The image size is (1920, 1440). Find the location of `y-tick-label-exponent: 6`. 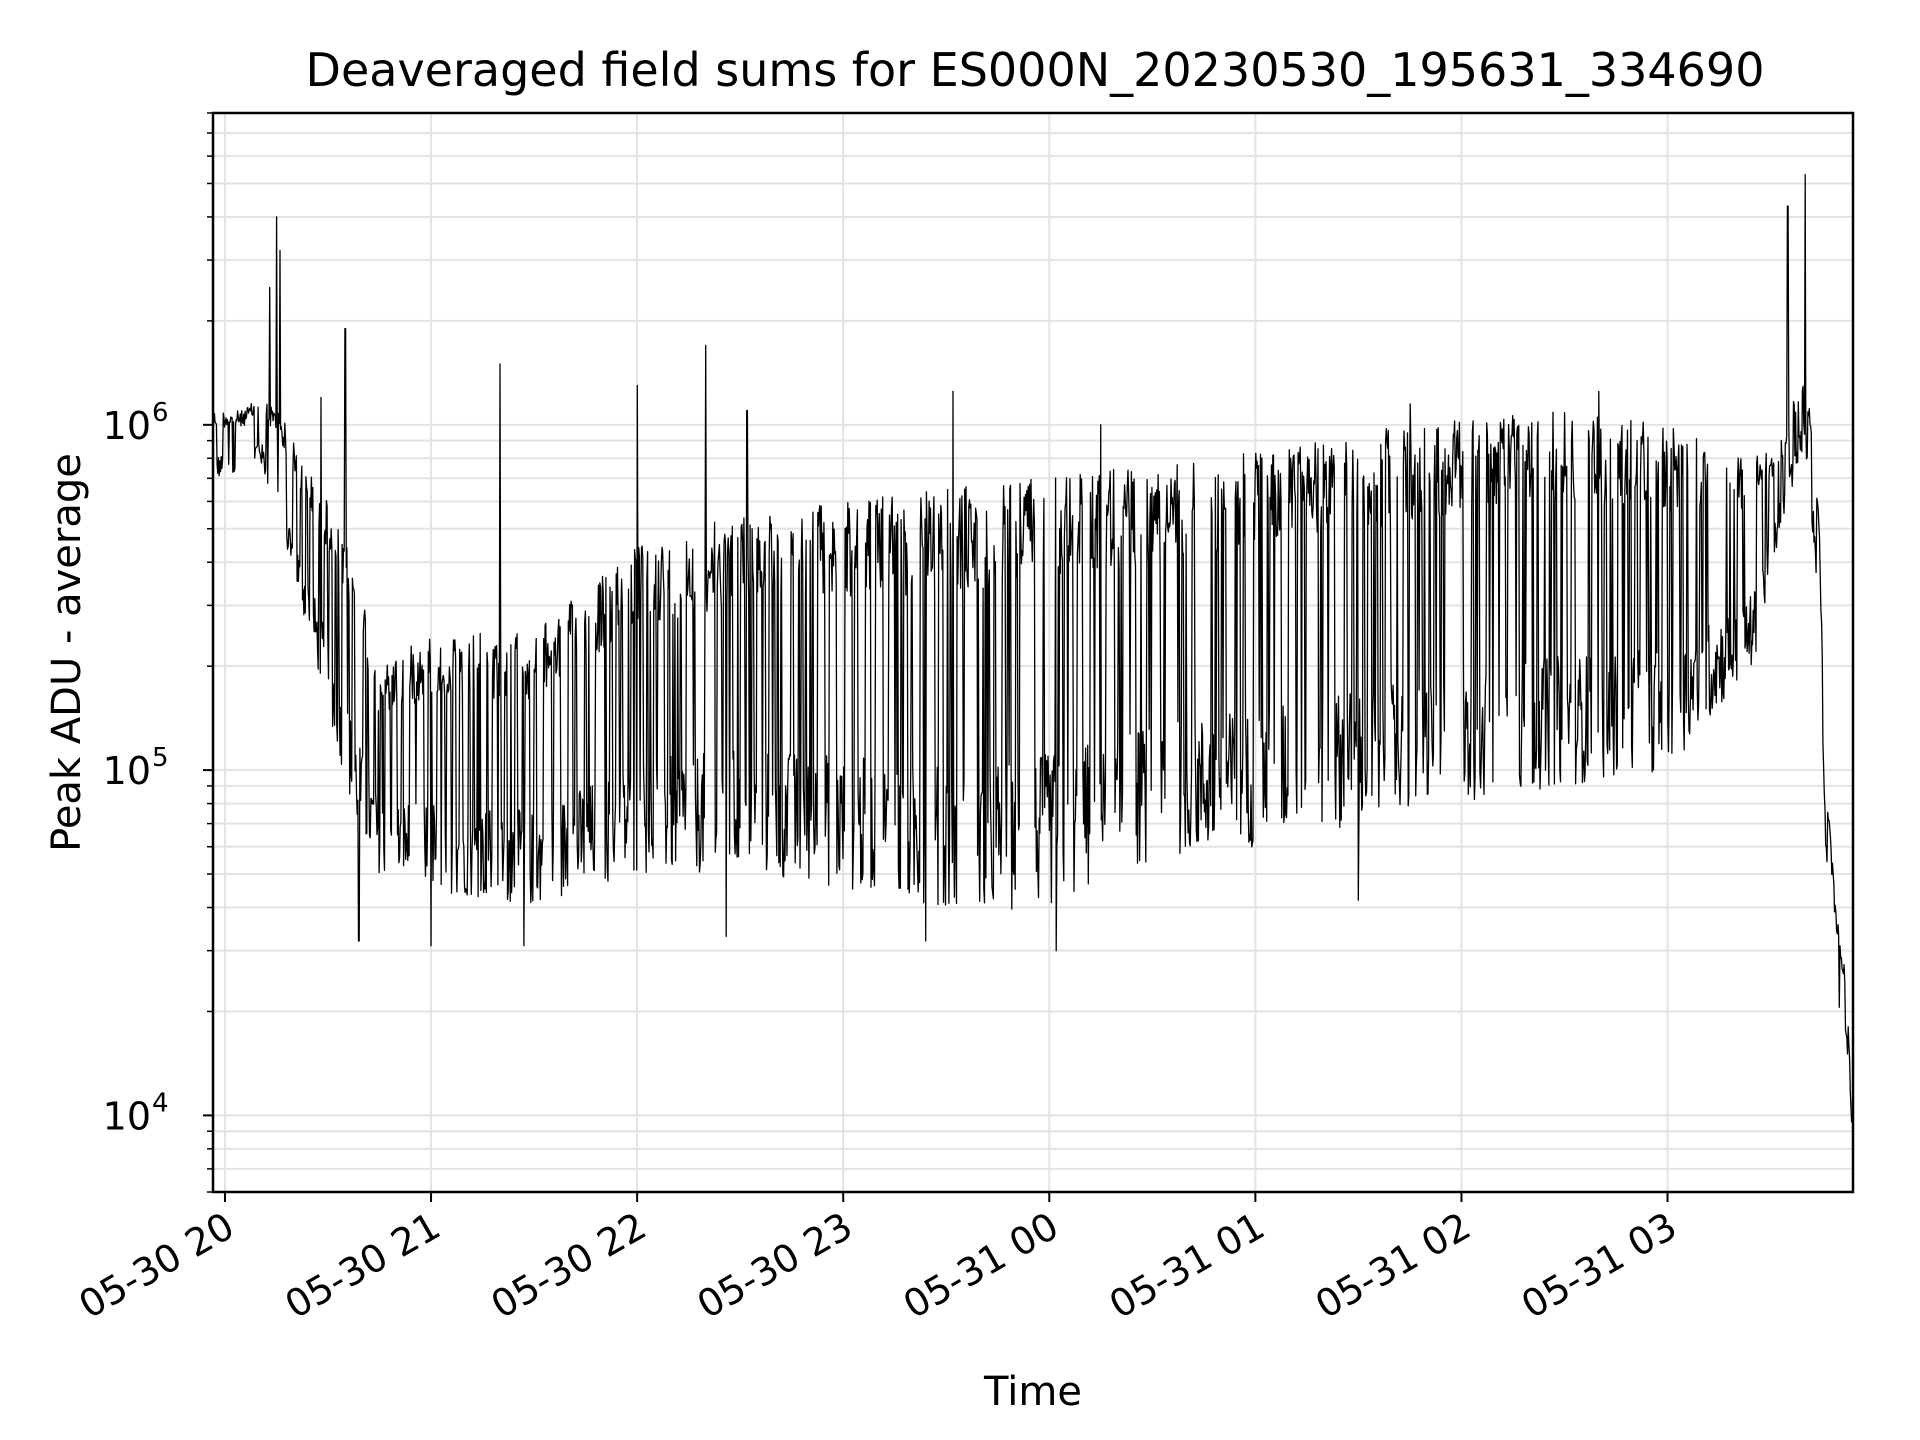

y-tick-label-exponent: 6 is located at coordinates (160, 413).